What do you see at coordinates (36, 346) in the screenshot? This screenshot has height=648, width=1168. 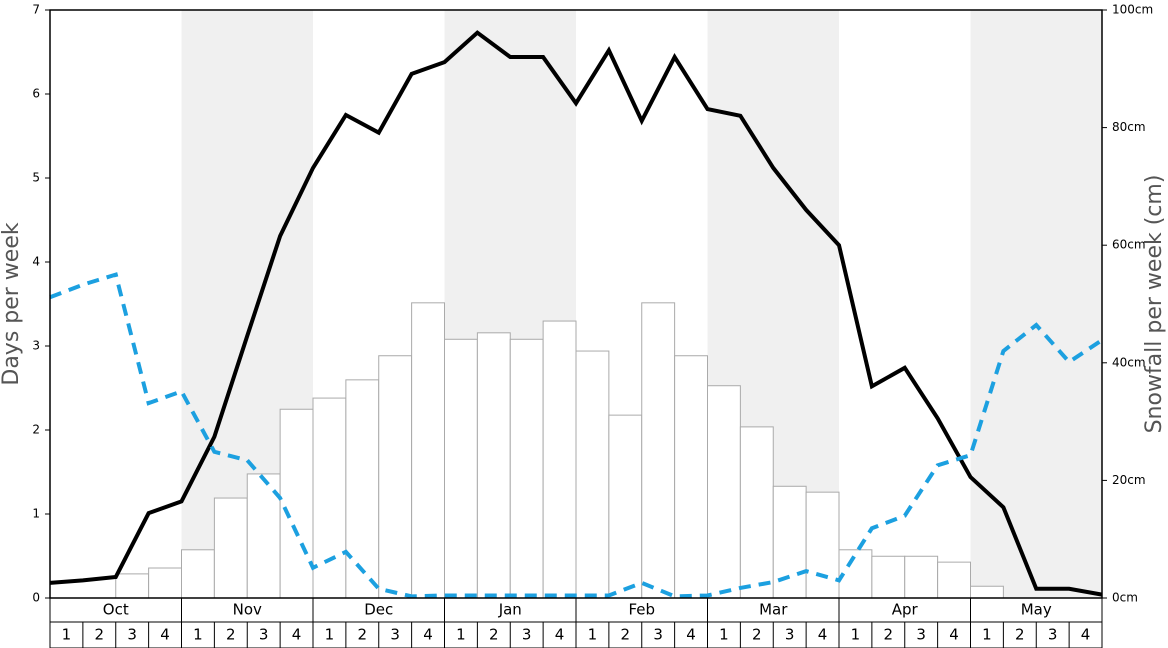 I see `y-tick-label: 3` at bounding box center [36, 346].